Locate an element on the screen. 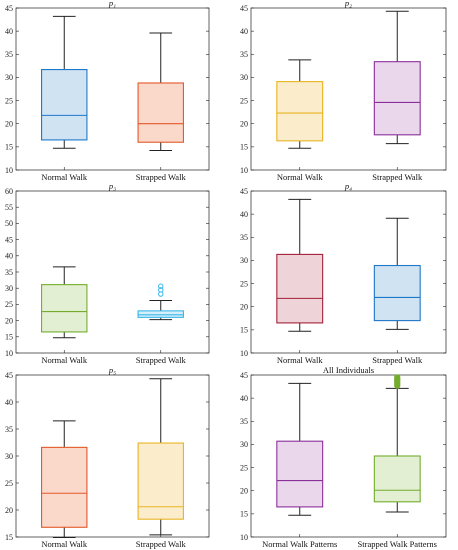 This screenshot has height=550, width=458. chart-title: p₄ is located at coordinates (348, 186).